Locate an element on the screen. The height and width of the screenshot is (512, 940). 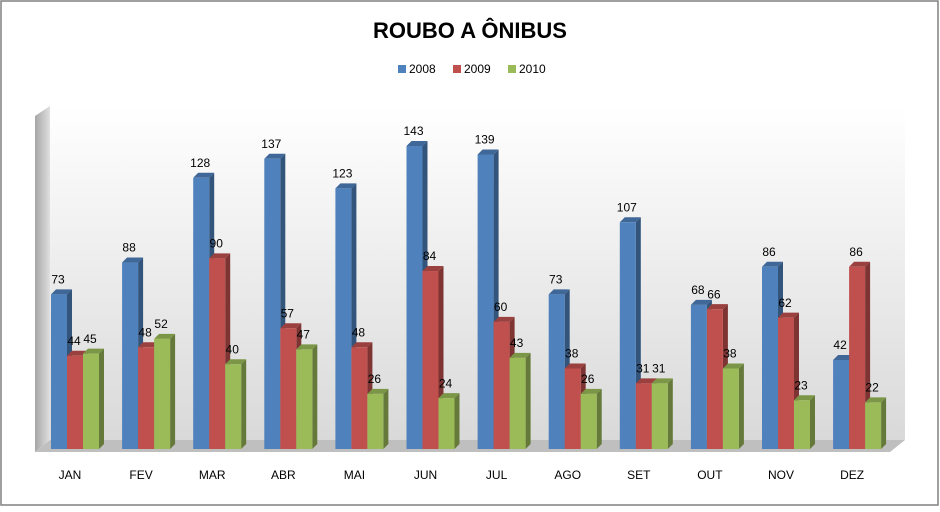
data-label: 24 is located at coordinates (446, 383).